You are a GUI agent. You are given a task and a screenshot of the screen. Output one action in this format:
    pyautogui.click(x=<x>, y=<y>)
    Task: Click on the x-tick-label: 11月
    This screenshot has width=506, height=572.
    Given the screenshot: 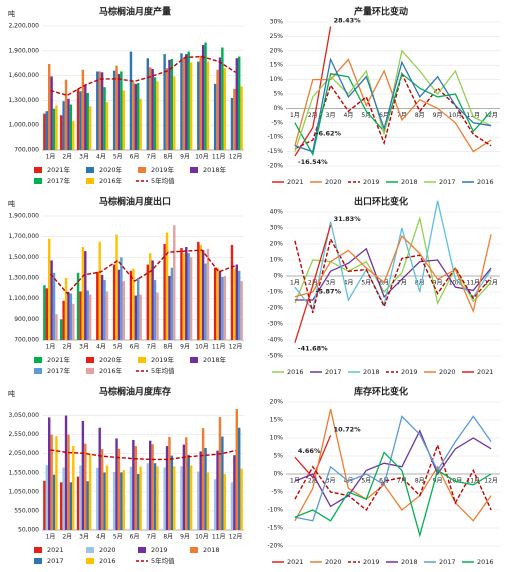 What is the action you would take?
    pyautogui.click(x=473, y=481)
    